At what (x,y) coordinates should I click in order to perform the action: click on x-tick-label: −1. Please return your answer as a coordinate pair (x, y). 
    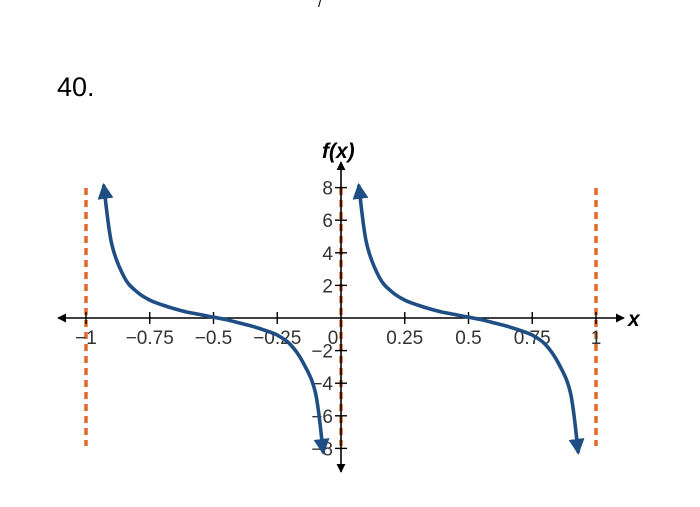
    Looking at the image, I should click on (86, 338).